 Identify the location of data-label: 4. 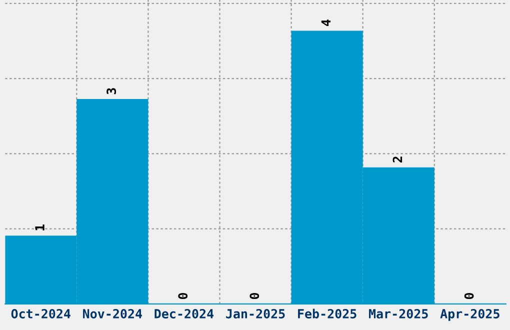
(326, 23).